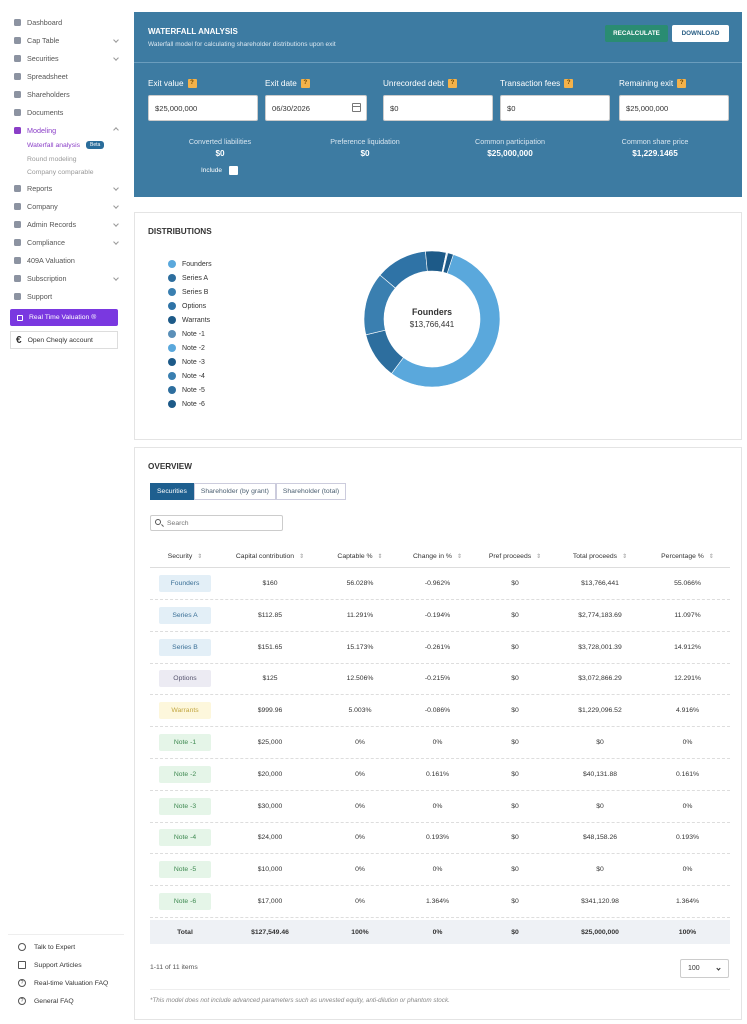 Image resolution: width=747 pixels, height=1024 pixels. I want to click on security-badge: Options, so click(185, 679).